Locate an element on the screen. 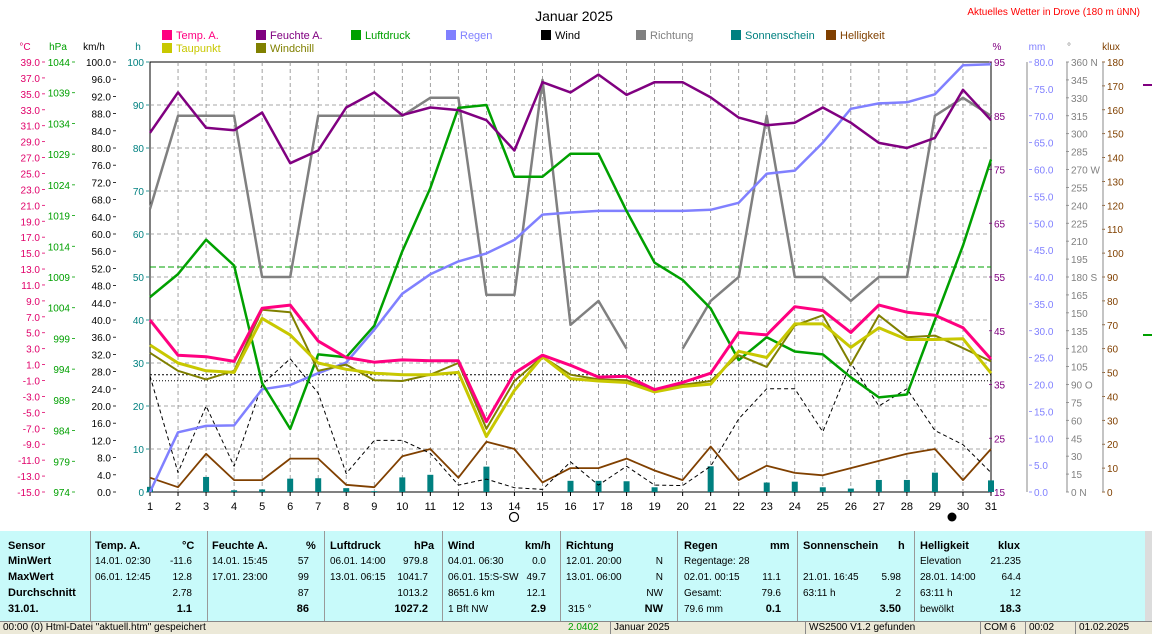 The height and width of the screenshot is (634, 1152). brightness-elevation-label: Elevation is located at coordinates (941, 561).